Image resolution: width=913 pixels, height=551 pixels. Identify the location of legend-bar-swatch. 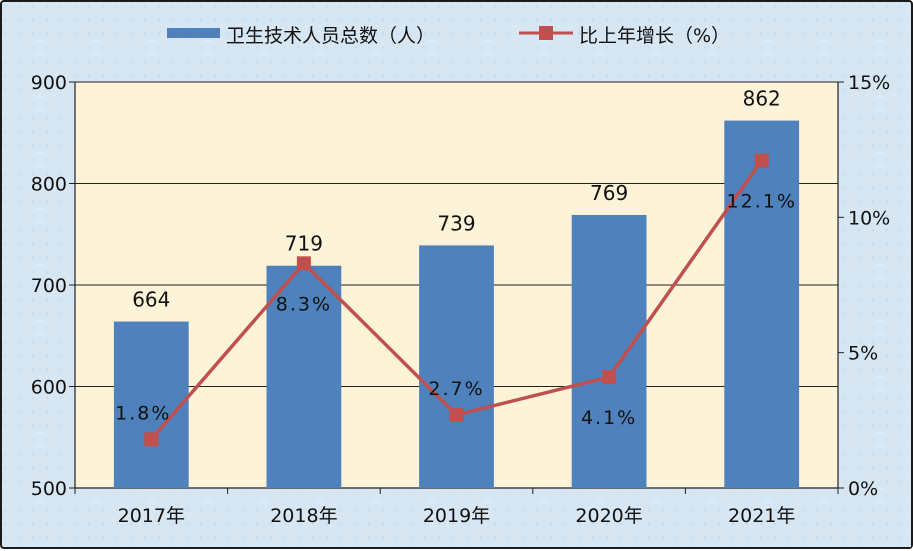
(193, 33).